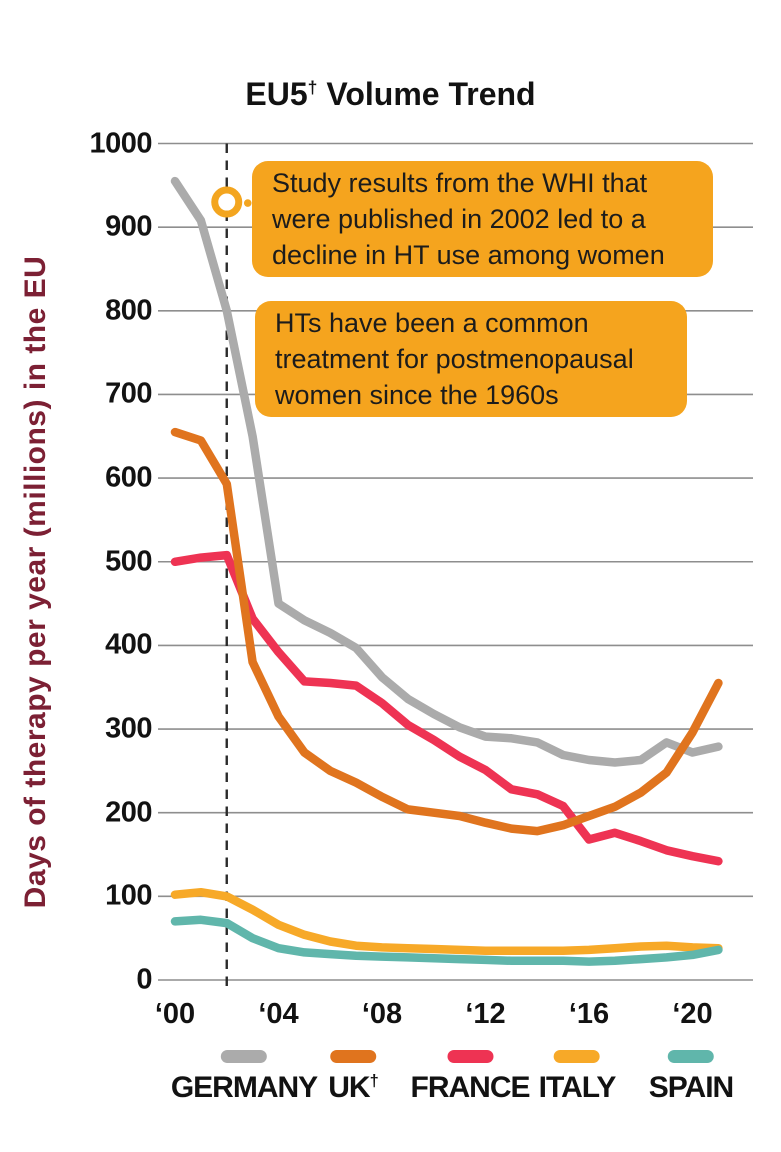  Describe the element at coordinates (692, 1014) in the screenshot. I see `x-tick-label: ‘20` at that location.